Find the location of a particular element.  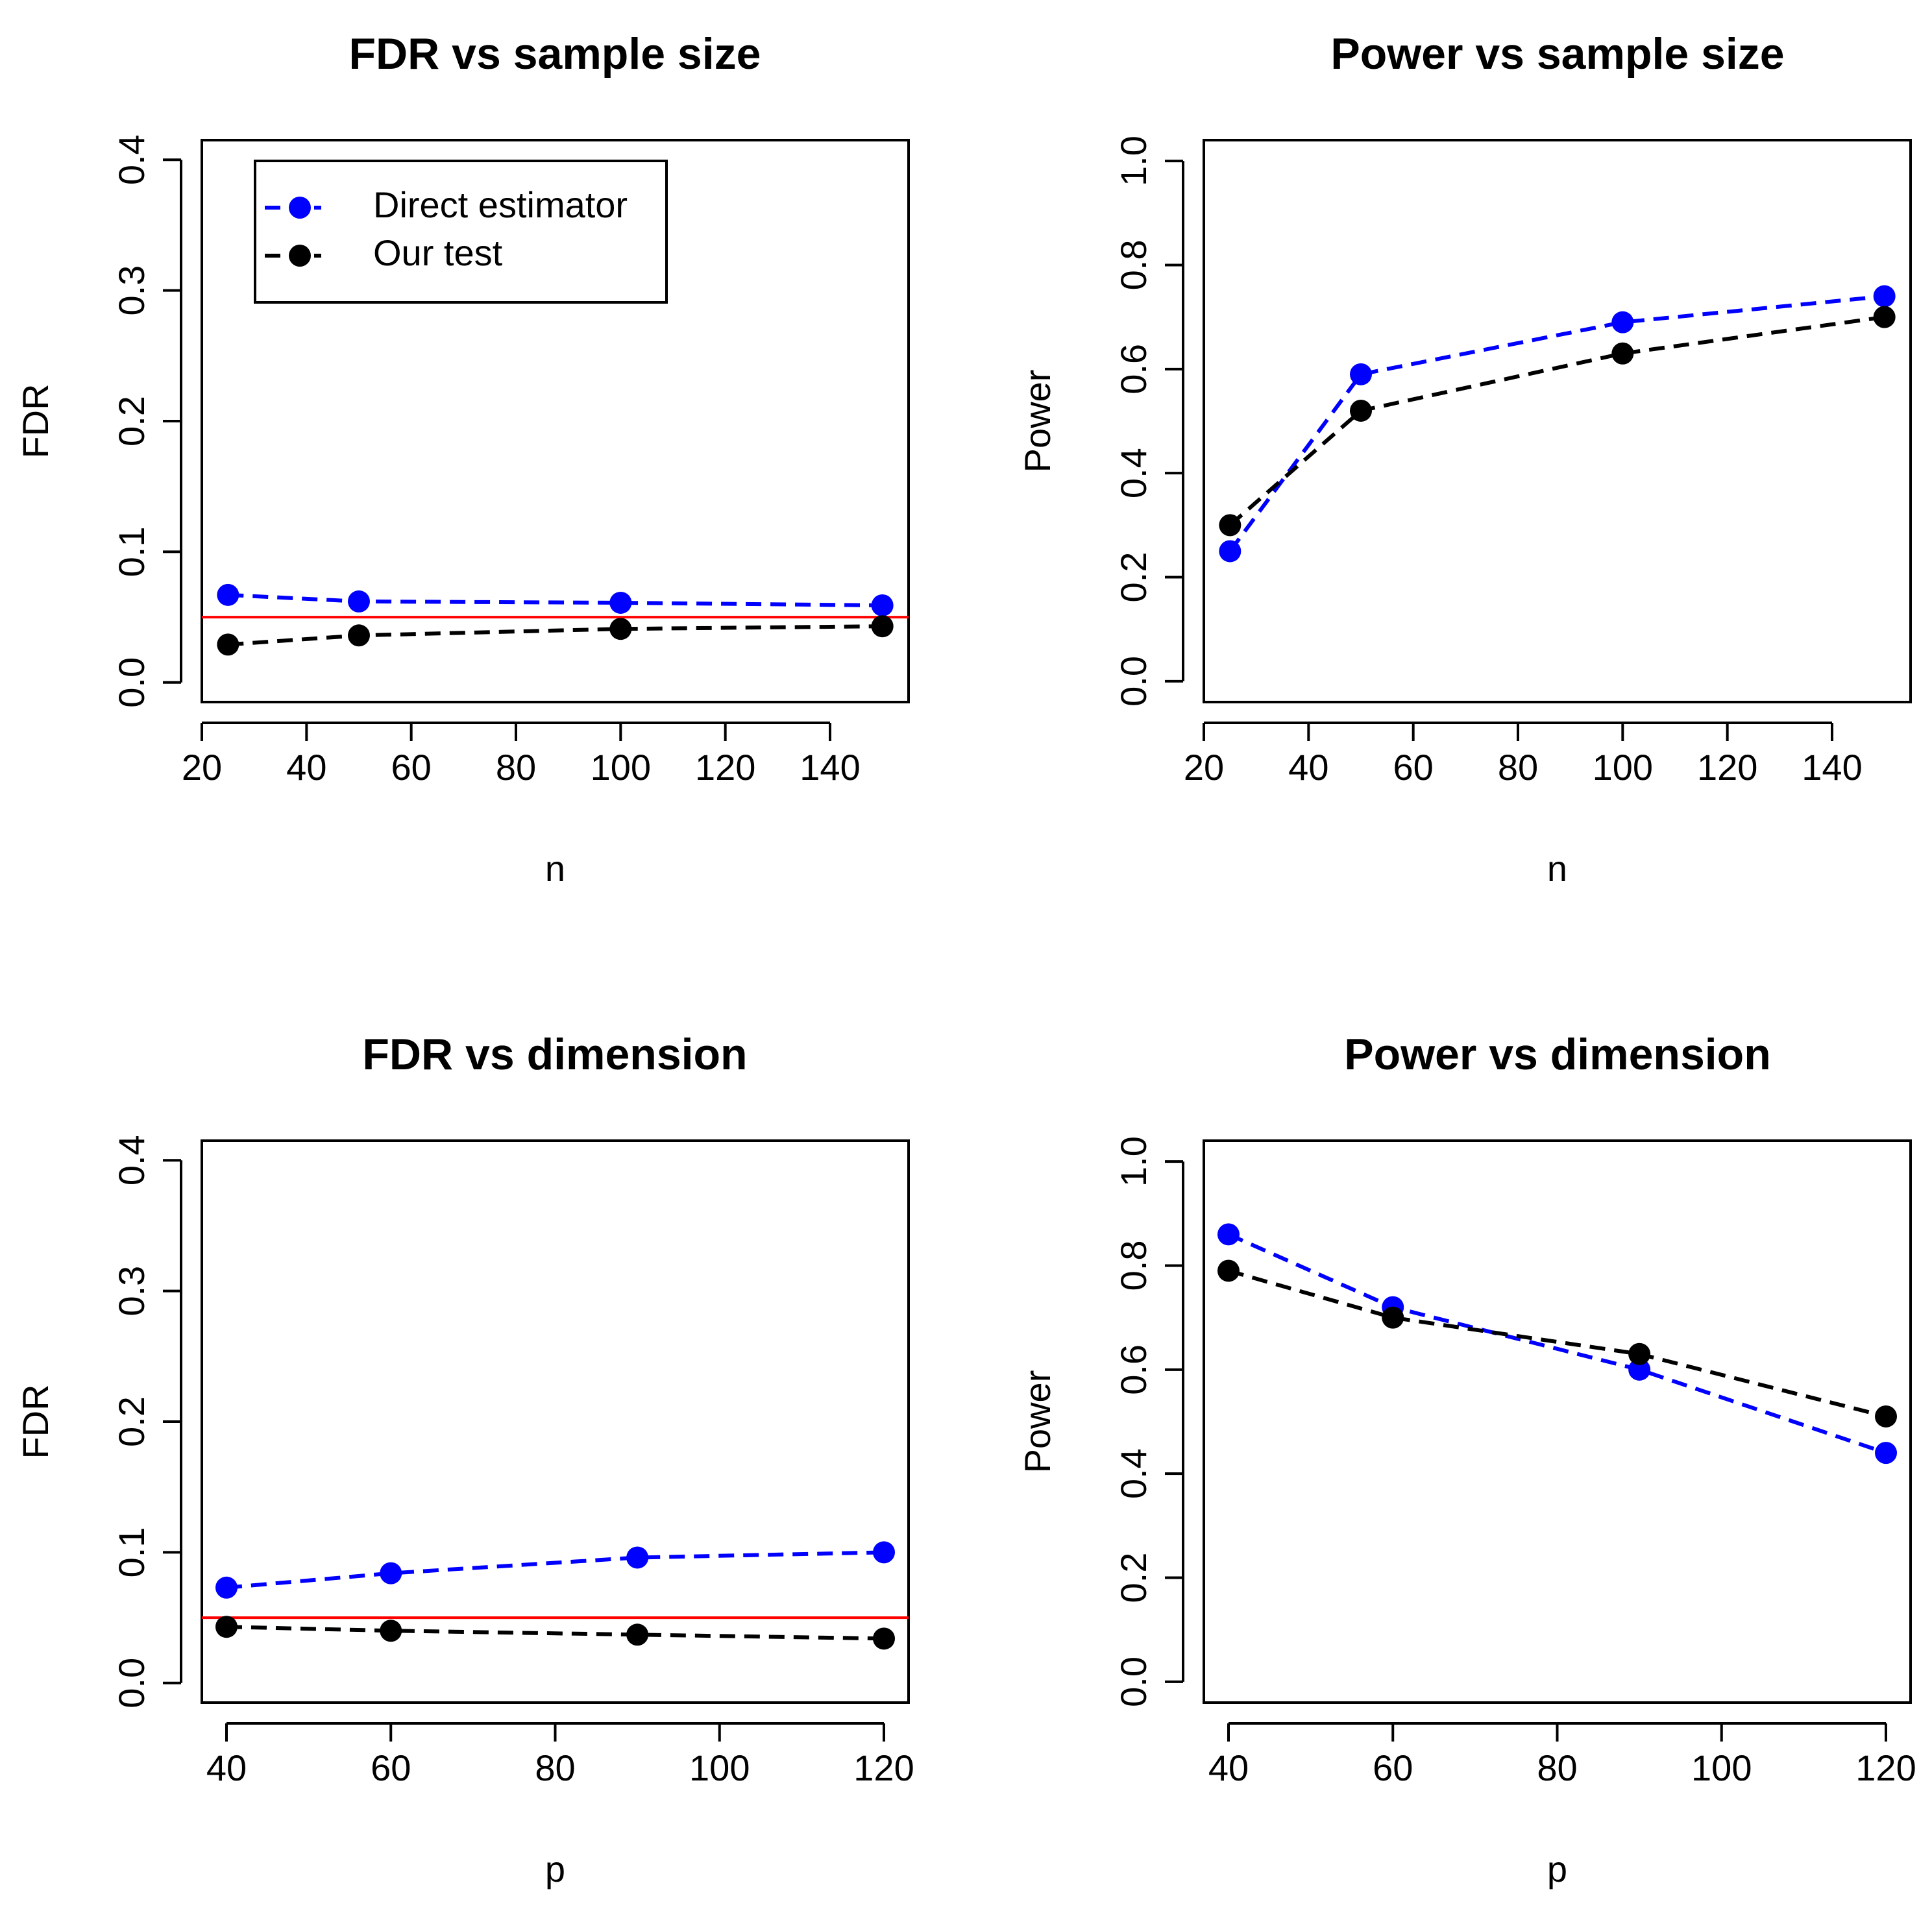

chart-title: Power vs dimension is located at coordinates (1557, 1054).